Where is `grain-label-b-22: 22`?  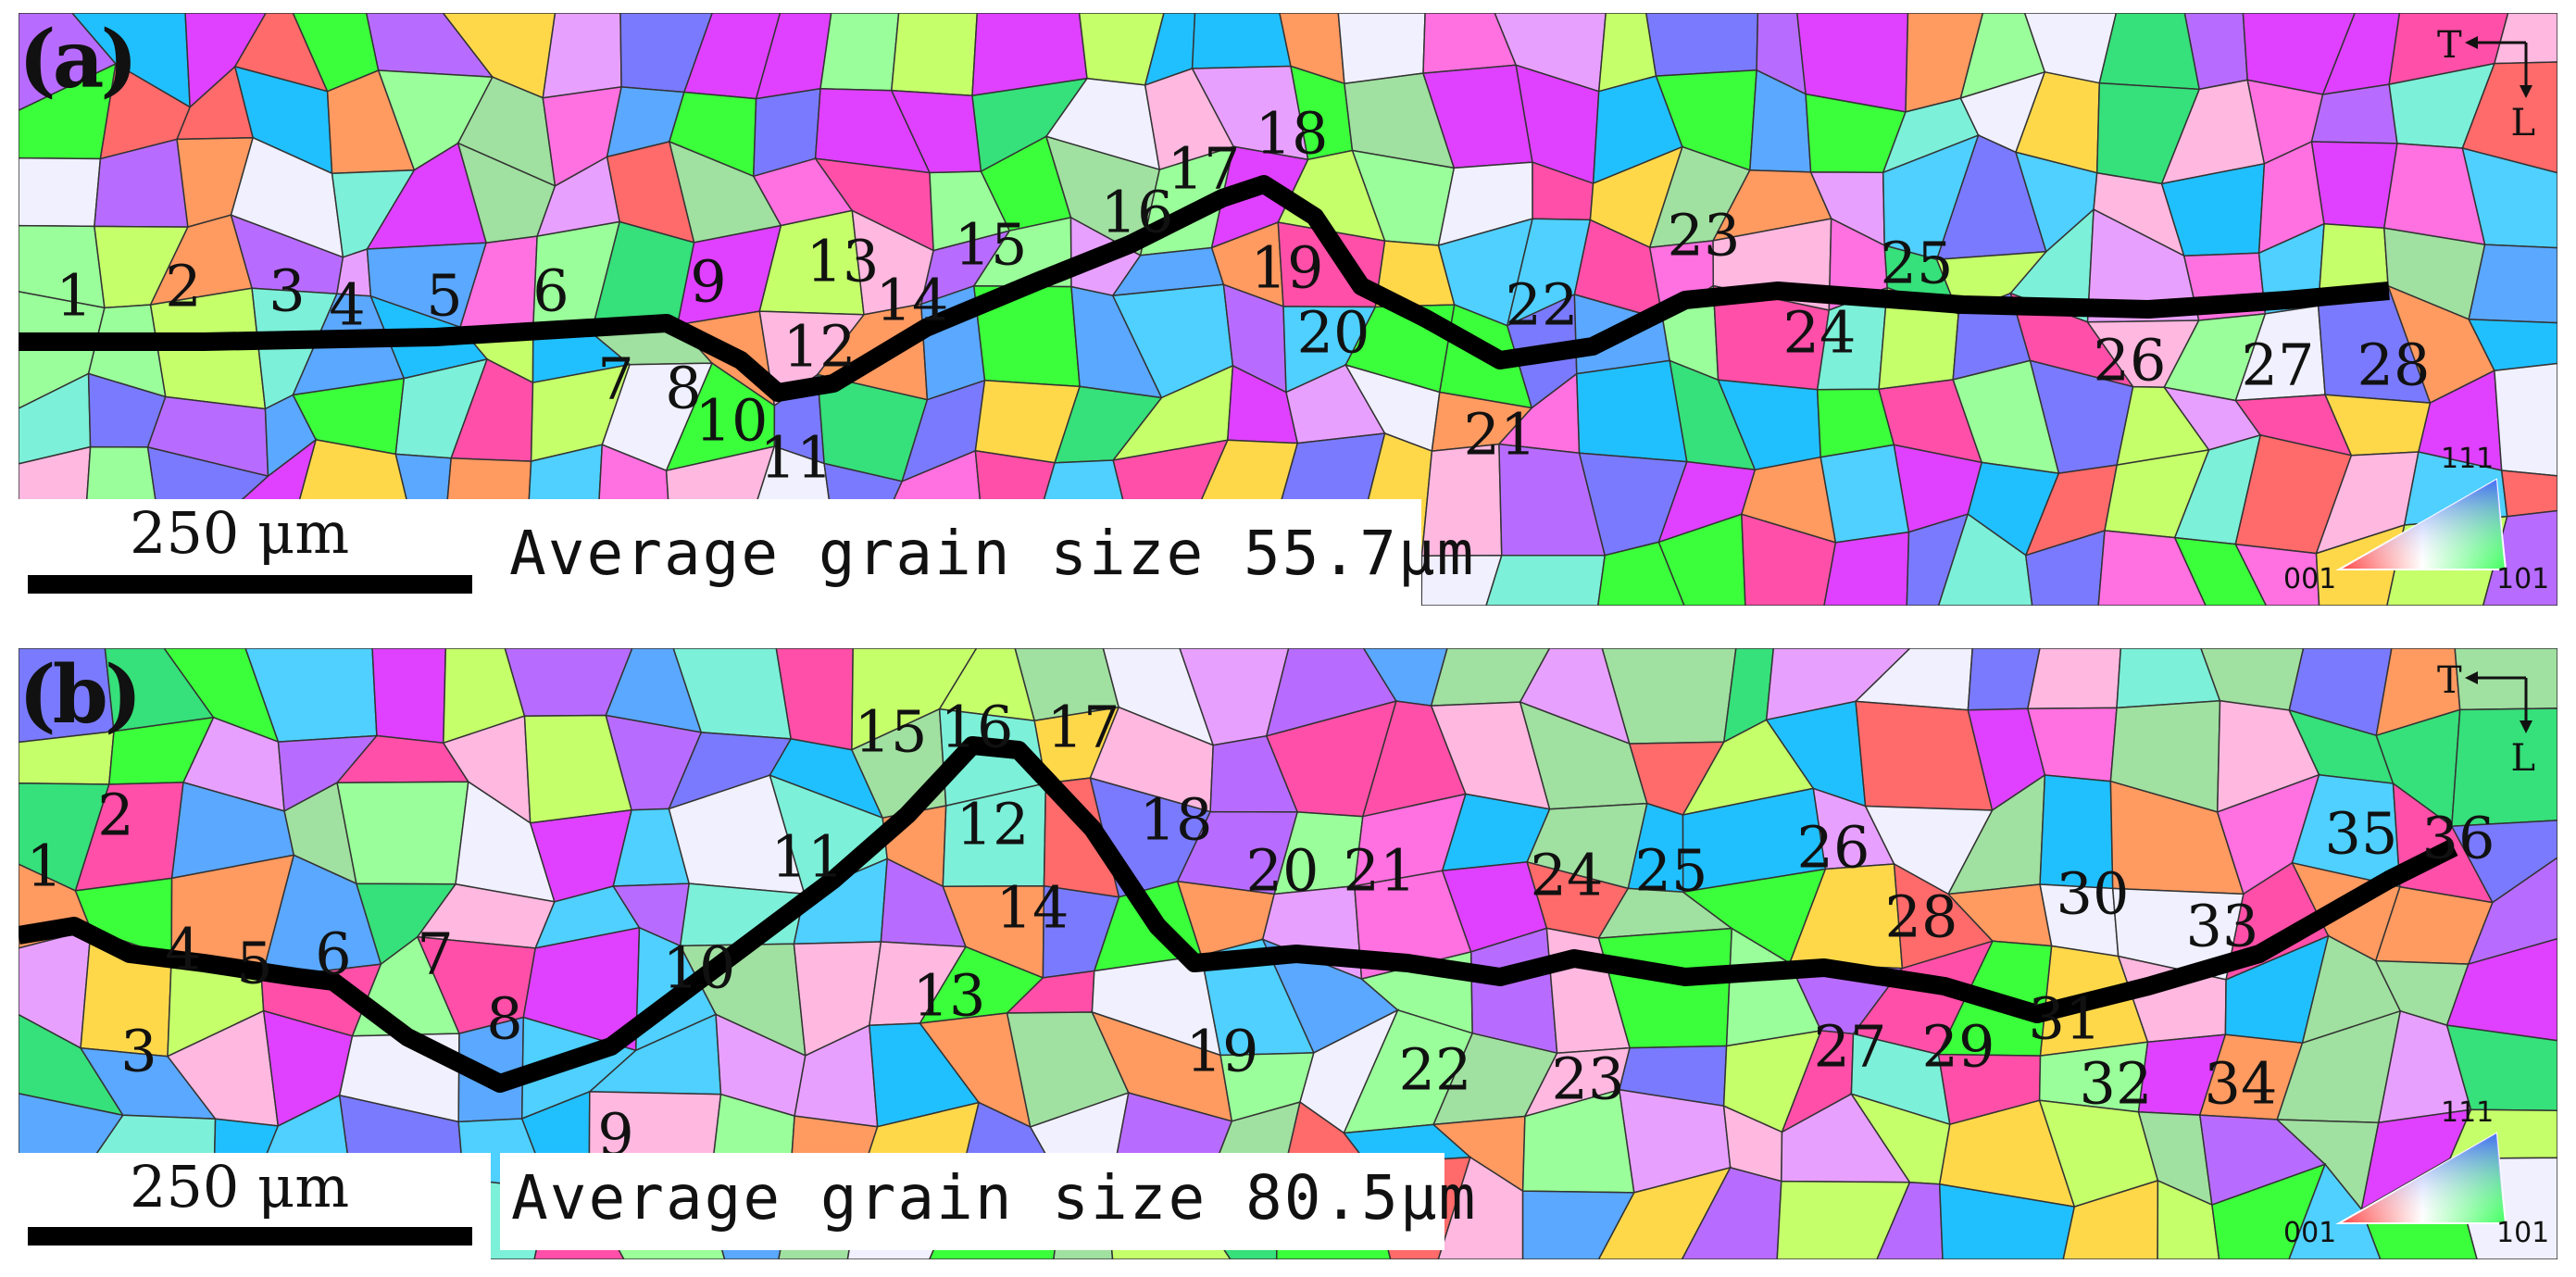
grain-label-b-22: 22 is located at coordinates (1435, 1069).